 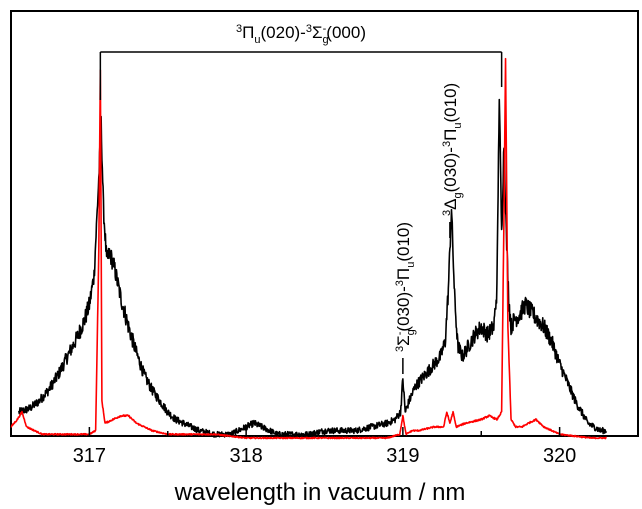 What do you see at coordinates (320, 492) in the screenshot?
I see `x-axis-label: wavelength in vacuum / nm` at bounding box center [320, 492].